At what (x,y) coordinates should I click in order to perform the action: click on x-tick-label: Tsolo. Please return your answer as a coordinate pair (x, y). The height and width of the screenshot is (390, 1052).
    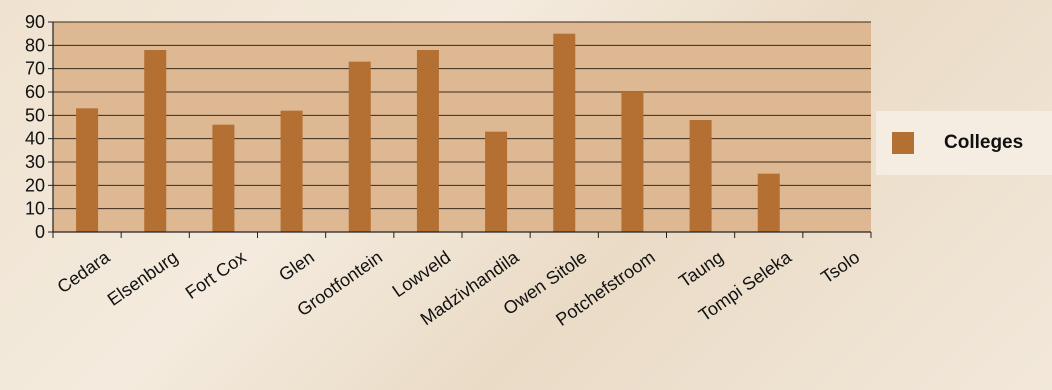
    Looking at the image, I should click on (840, 267).